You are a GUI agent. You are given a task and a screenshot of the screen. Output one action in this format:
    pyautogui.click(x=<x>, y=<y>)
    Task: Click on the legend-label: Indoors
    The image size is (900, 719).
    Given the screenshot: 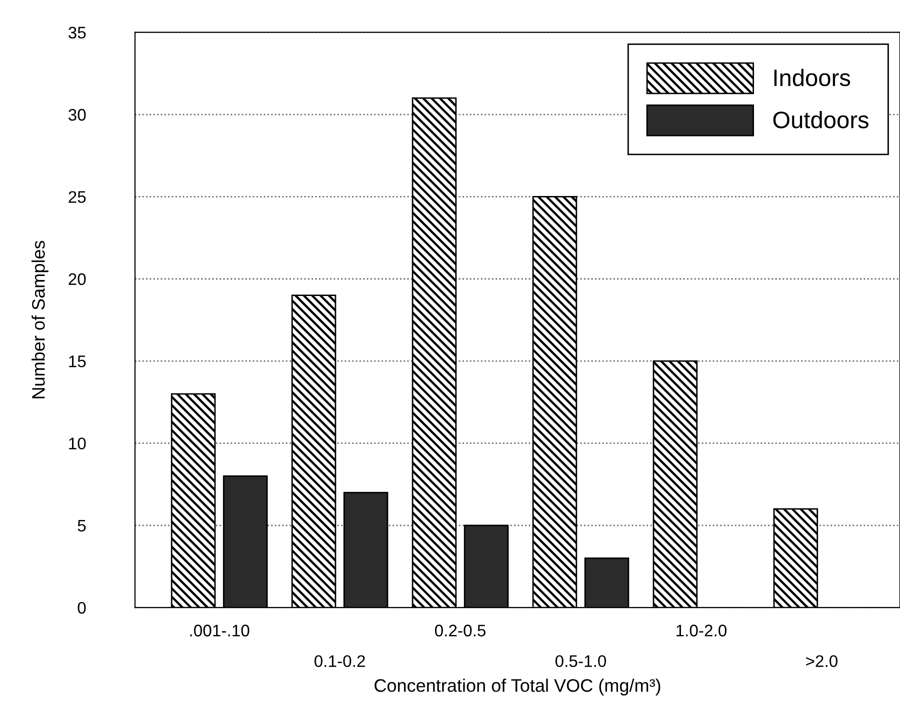 What is the action you would take?
    pyautogui.click(x=812, y=77)
    